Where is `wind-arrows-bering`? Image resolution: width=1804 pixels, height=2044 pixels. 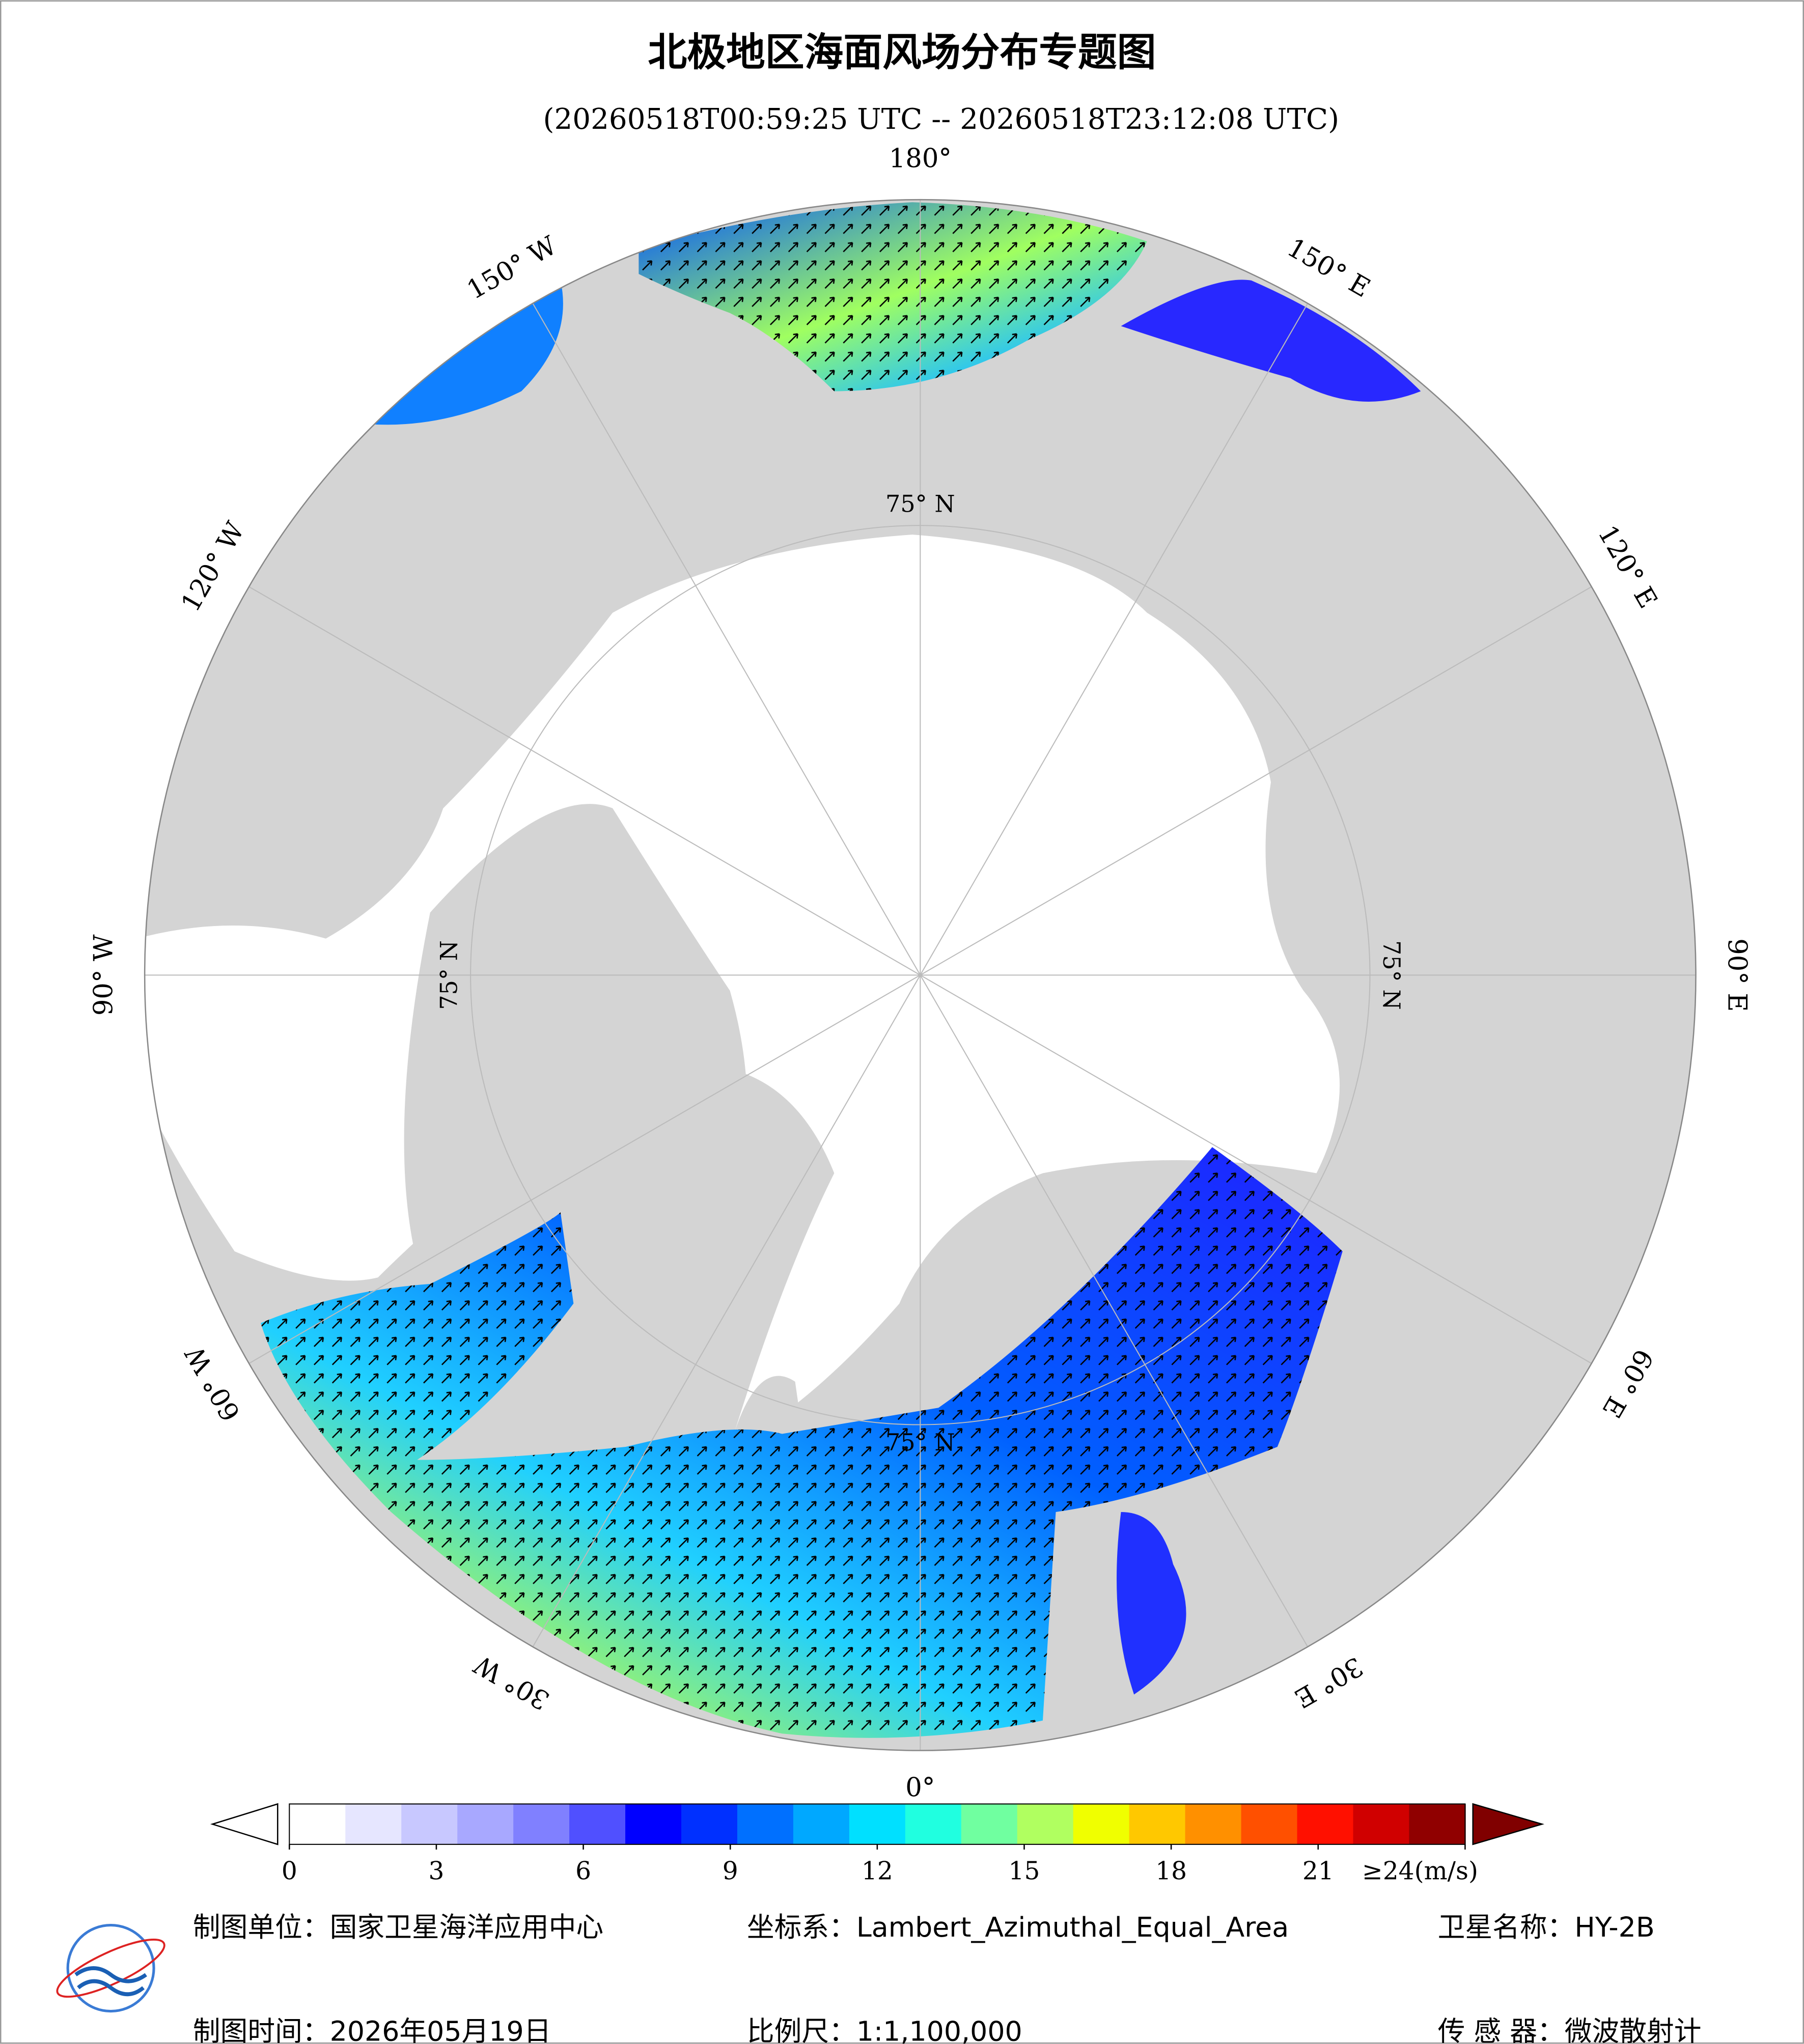
wind-arrows-bering is located at coordinates (893, 296).